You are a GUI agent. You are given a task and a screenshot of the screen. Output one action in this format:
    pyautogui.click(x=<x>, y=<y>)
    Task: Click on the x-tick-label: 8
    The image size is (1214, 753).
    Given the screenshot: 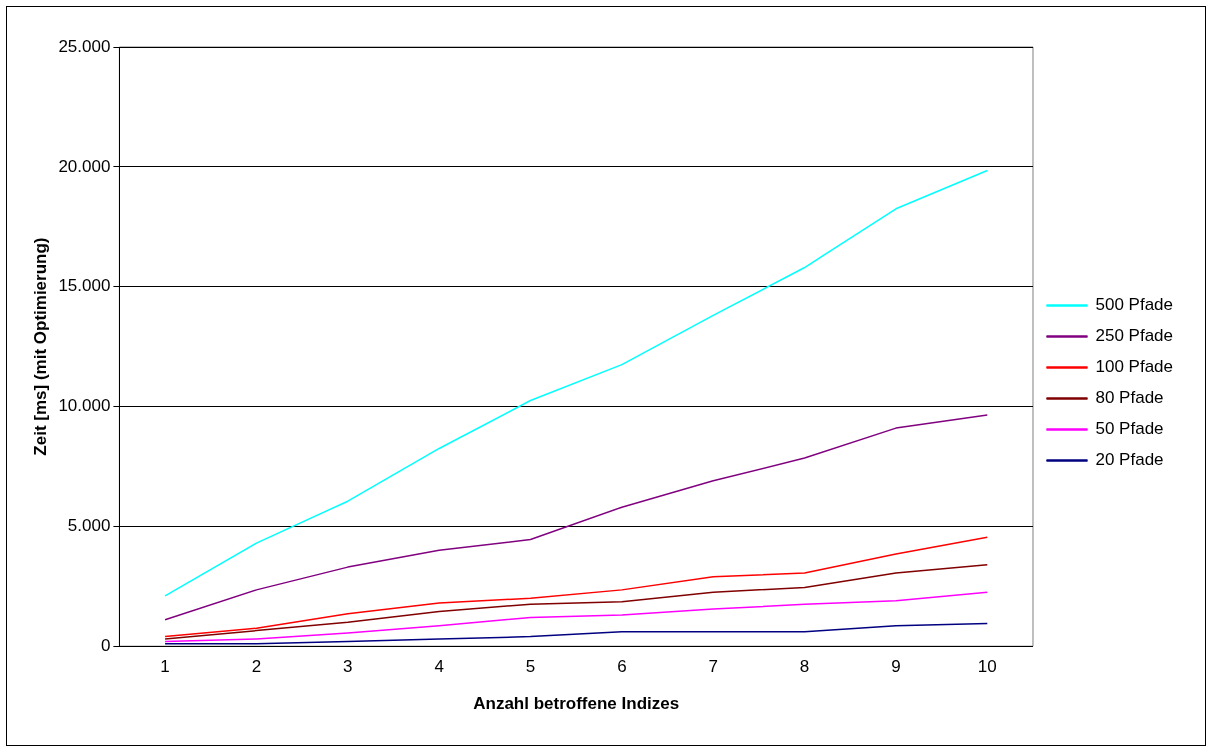 What is the action you would take?
    pyautogui.click(x=804, y=667)
    